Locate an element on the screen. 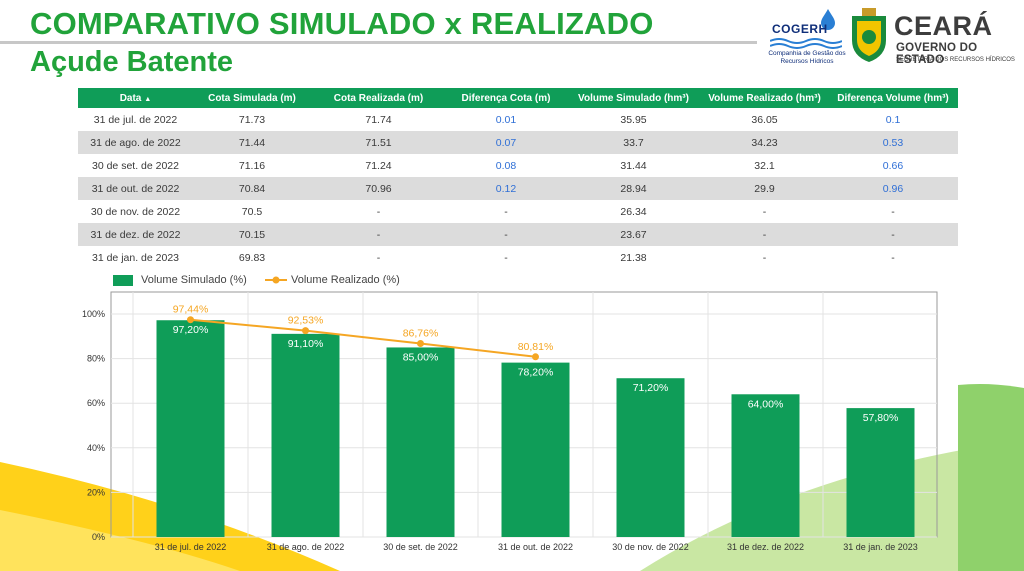  column-header-date: Data ▲ is located at coordinates (135, 98).